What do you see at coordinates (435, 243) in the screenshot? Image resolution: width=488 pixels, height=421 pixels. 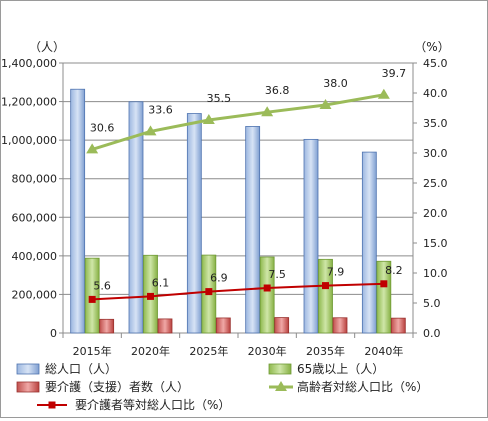 I see `y-right-tick-label: 15.0` at bounding box center [435, 243].